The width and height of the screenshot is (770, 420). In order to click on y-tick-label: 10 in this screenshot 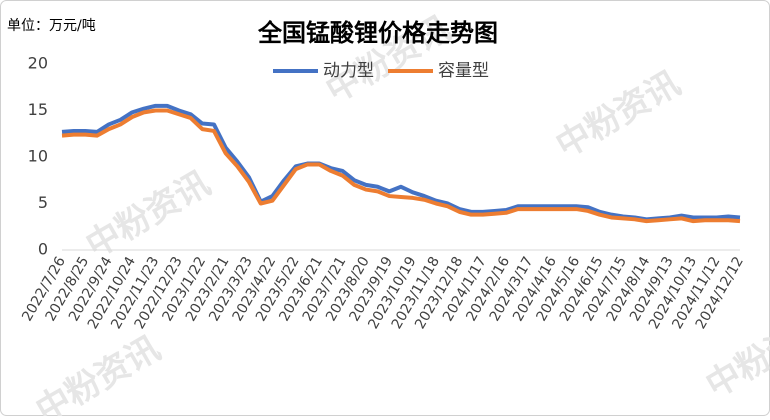, I will do `click(38, 156)`.